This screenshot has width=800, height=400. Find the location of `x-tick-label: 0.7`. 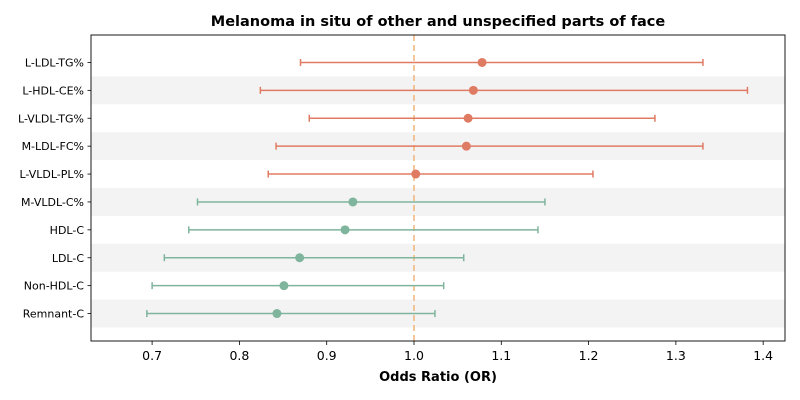

x-tick-label: 0.7 is located at coordinates (152, 355).